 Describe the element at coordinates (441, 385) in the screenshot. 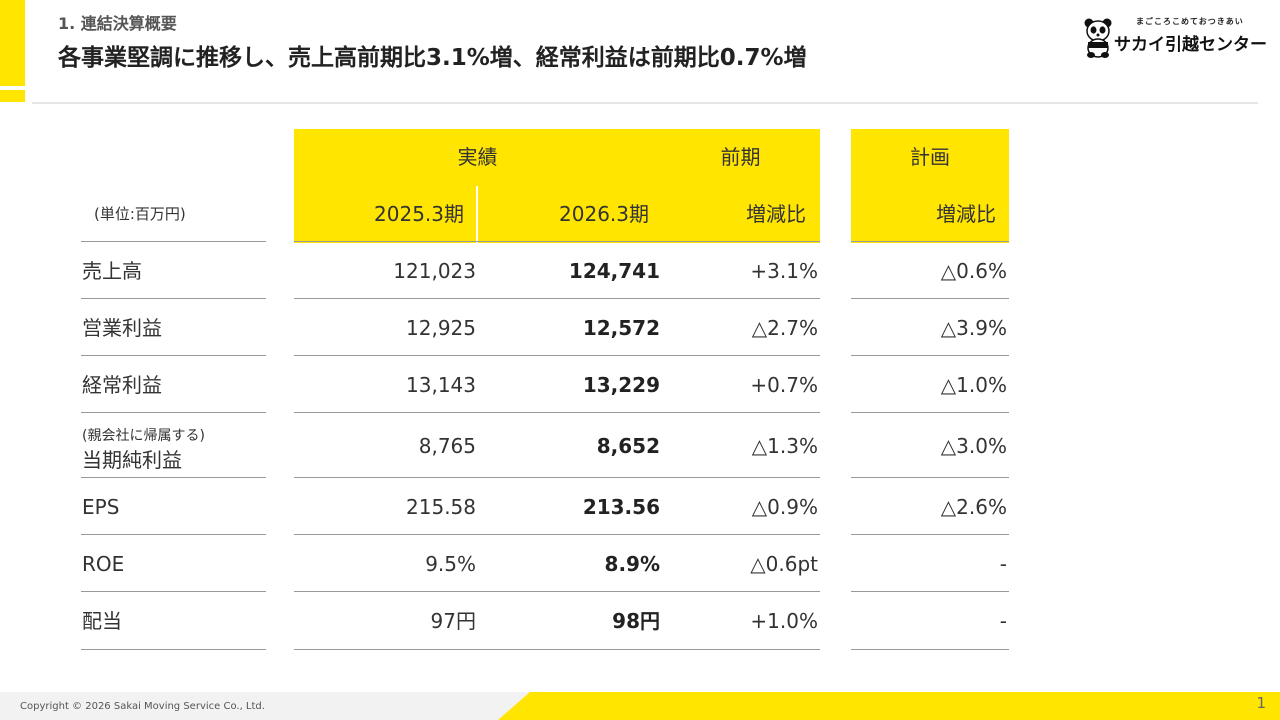

I see `cell-ord-fy2025: 13,143` at that location.